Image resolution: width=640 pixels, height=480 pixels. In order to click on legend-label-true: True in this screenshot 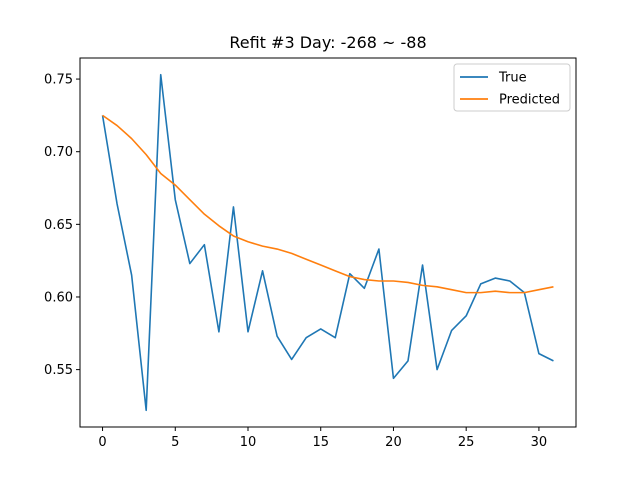, I will do `click(512, 78)`.